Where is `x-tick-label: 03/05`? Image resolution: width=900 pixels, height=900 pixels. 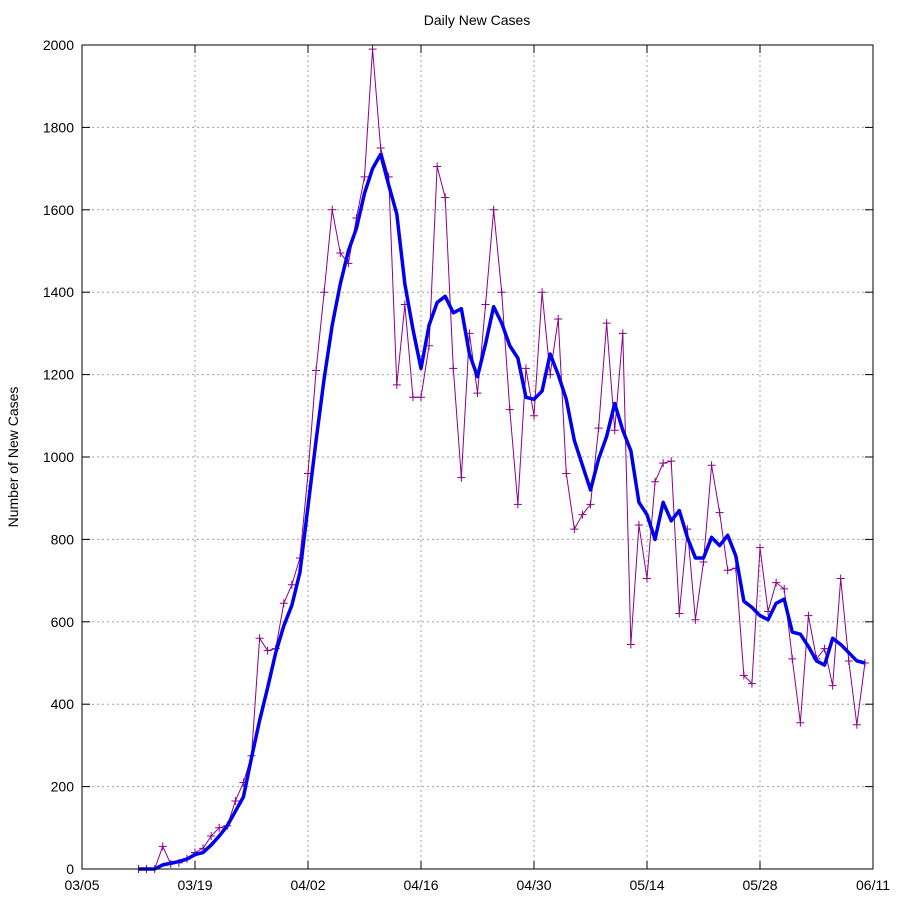 x-tick-label: 03/05 is located at coordinates (81, 885).